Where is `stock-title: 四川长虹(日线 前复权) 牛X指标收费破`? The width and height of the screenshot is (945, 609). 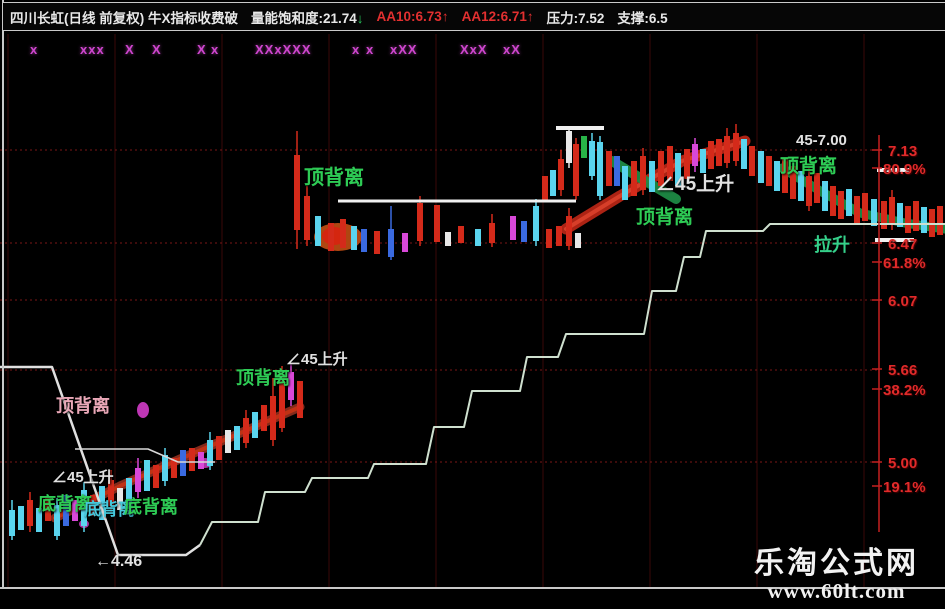
stock-title: 四川长虹(日线 前复权) 牛X指标收费破 is located at coordinates (124, 18).